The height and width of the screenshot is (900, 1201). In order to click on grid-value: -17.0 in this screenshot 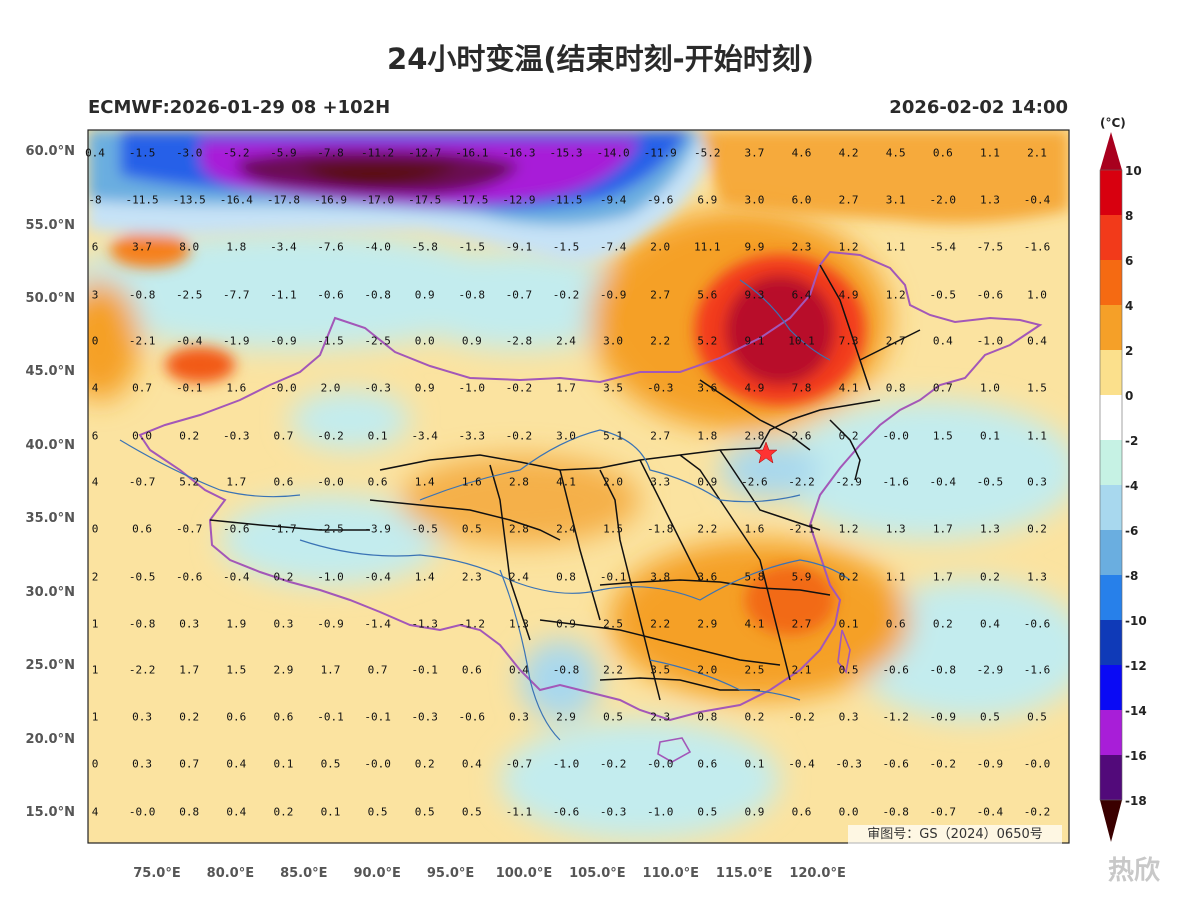, I will do `click(378, 200)`.